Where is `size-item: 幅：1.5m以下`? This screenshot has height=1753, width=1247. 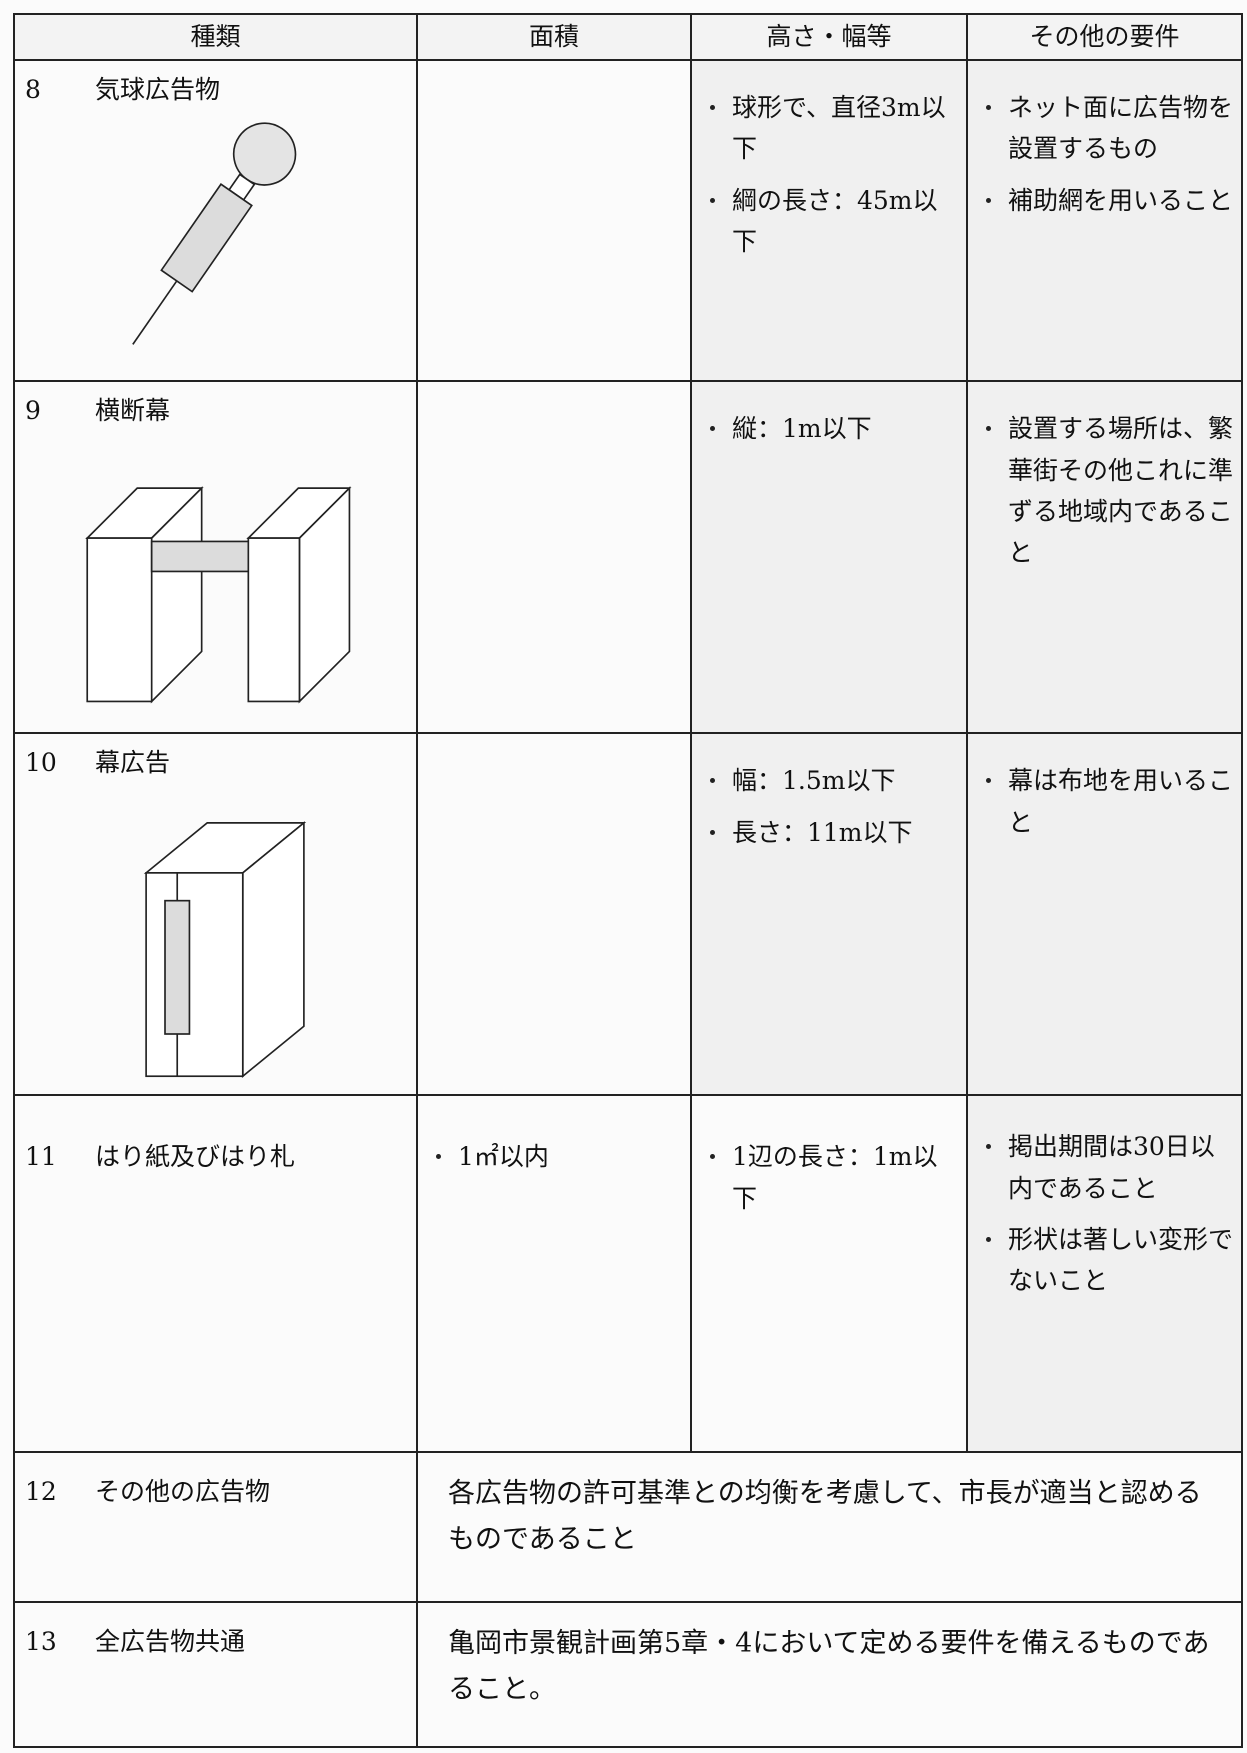 size-item: 幅：1.5m以下 is located at coordinates (833, 780).